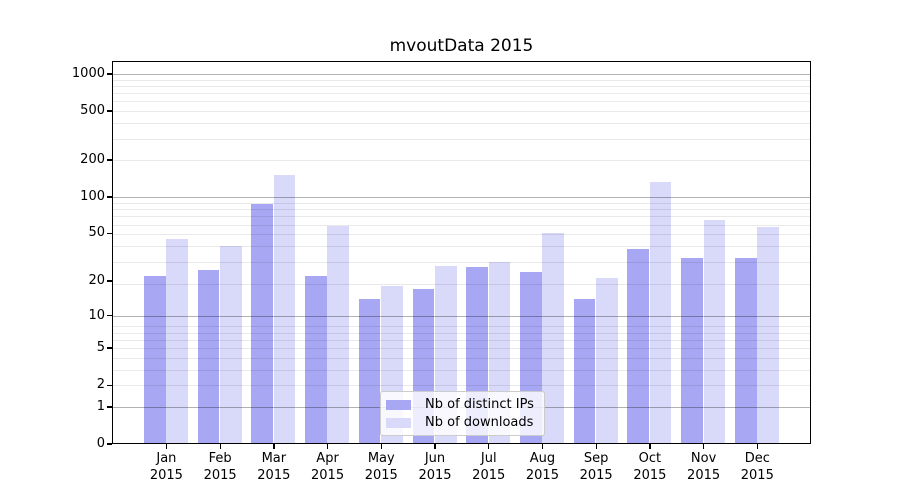  I want to click on x-tick-month: Dec, so click(757, 458).